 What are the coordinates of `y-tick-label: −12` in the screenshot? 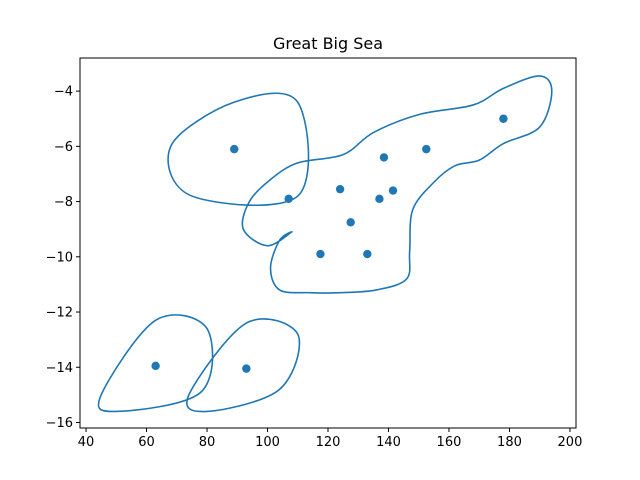 It's located at (59, 313).